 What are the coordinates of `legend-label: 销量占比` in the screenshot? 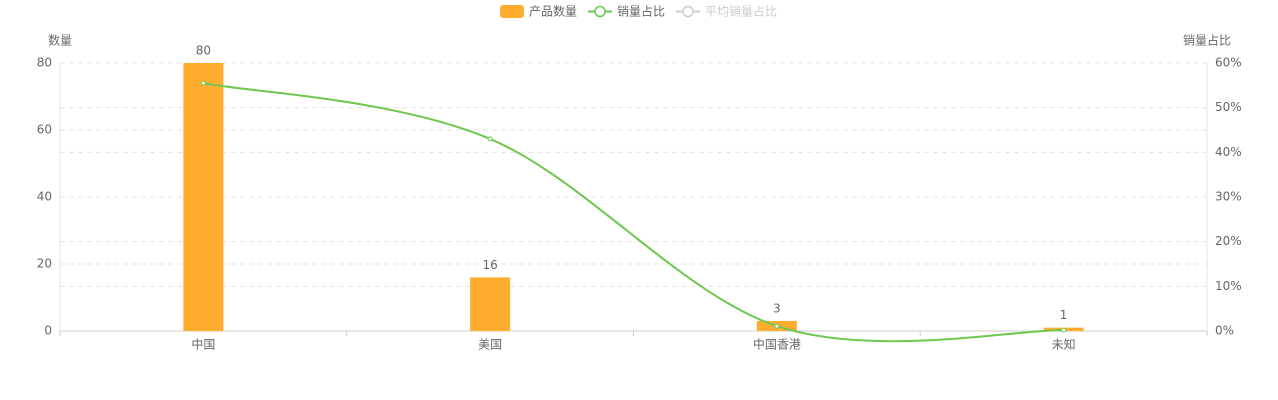 It's located at (641, 11).